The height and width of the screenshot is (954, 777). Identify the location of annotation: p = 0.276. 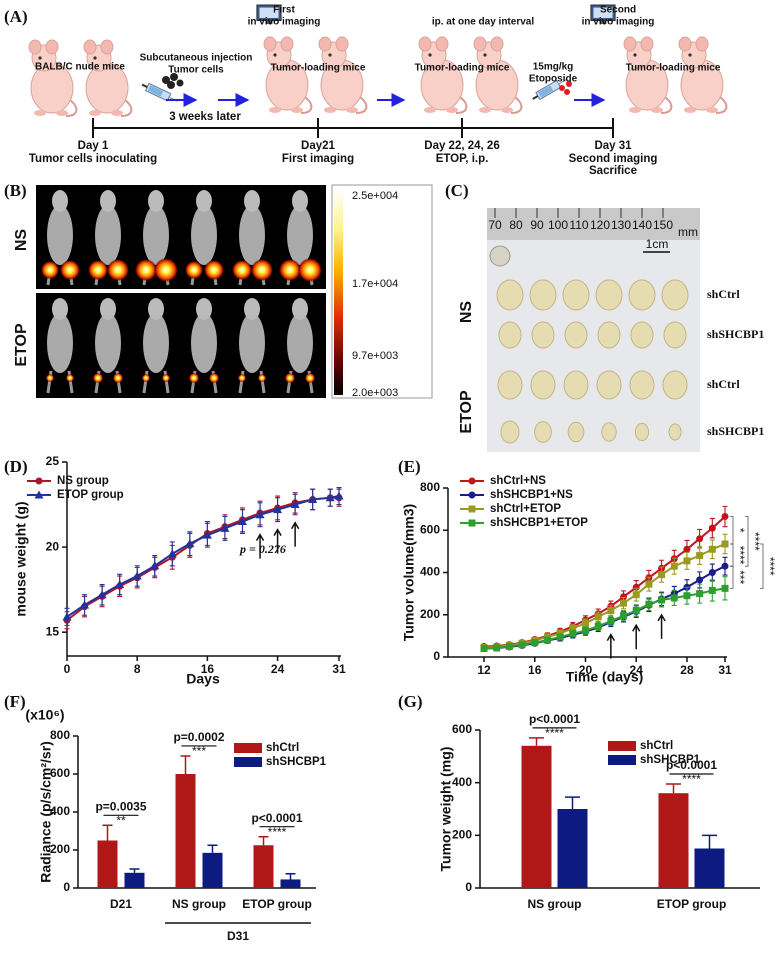
(262, 549).